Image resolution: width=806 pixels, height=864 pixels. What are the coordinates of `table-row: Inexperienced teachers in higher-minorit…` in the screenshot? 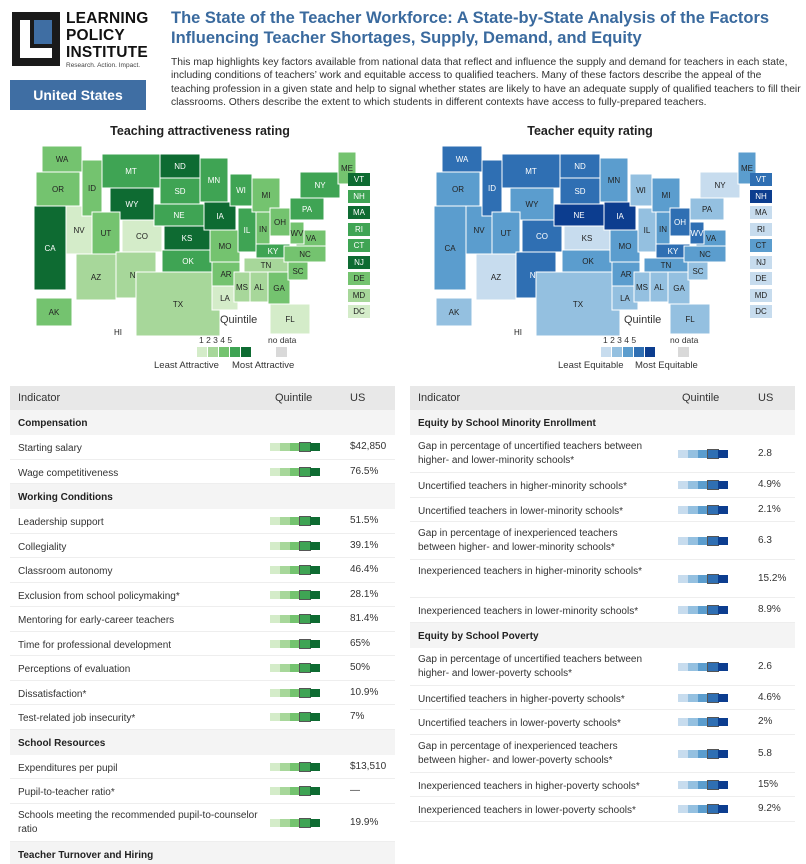 It's located at (602, 579).